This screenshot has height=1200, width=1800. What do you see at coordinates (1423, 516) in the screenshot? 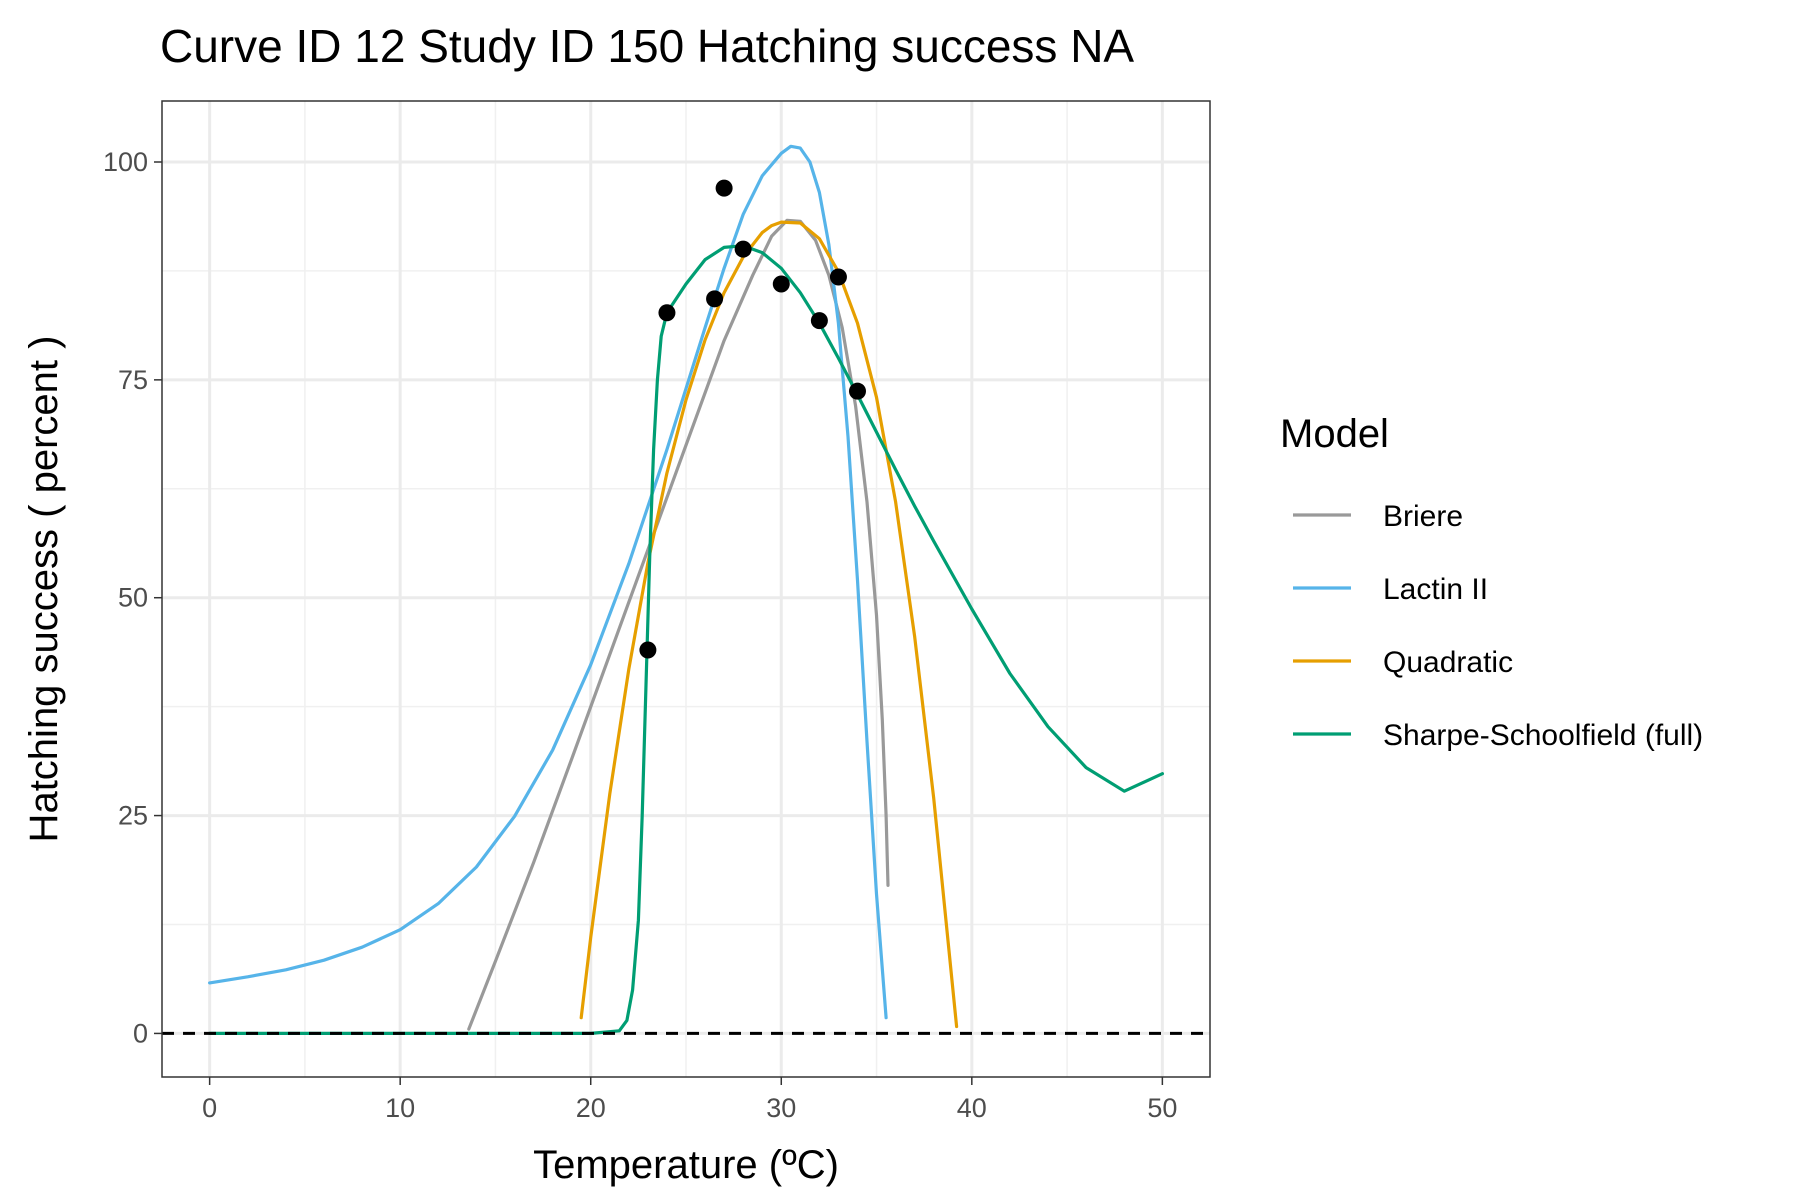
I see `legend-label: Briere` at bounding box center [1423, 516].